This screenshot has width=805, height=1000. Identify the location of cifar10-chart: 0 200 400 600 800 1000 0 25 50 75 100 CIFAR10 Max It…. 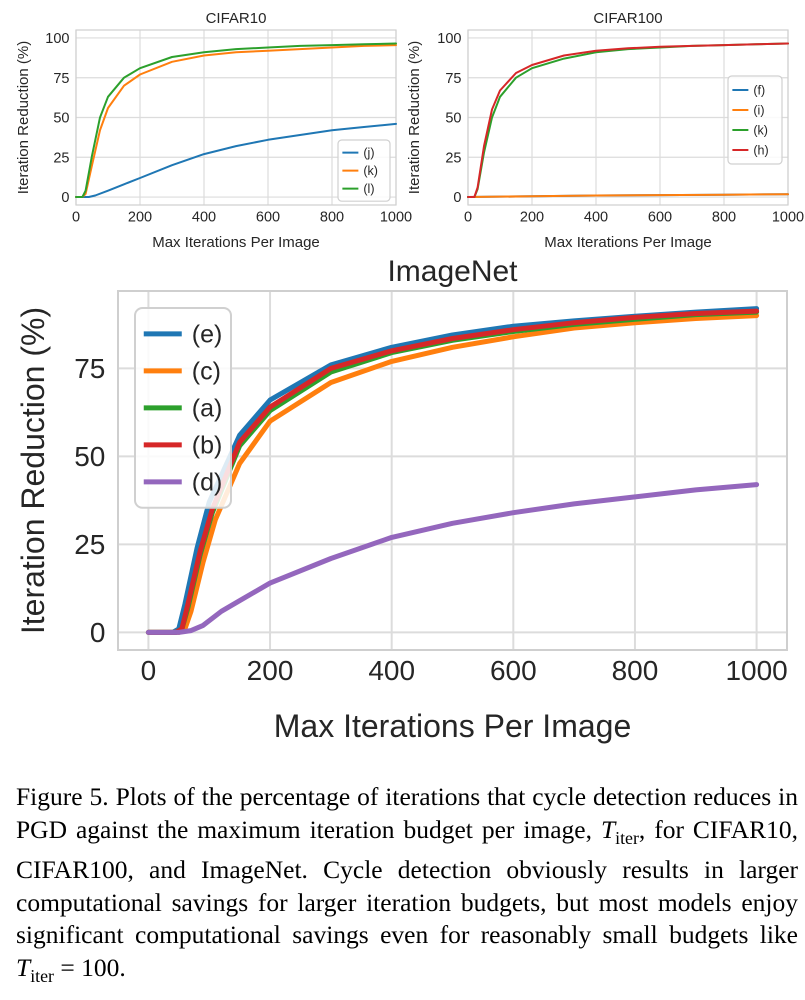
(213, 130).